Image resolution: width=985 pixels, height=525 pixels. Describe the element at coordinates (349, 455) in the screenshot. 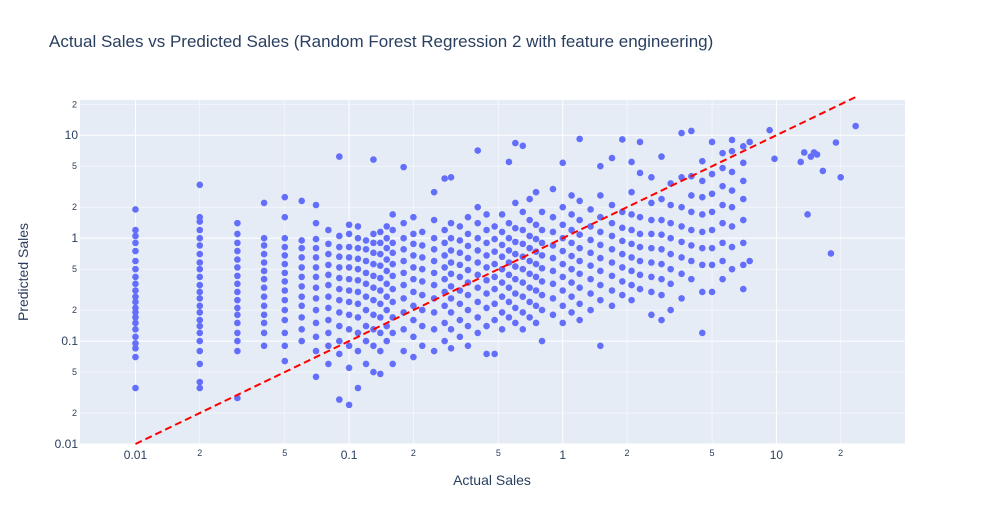

I see `x-tick-label: 0.1` at that location.